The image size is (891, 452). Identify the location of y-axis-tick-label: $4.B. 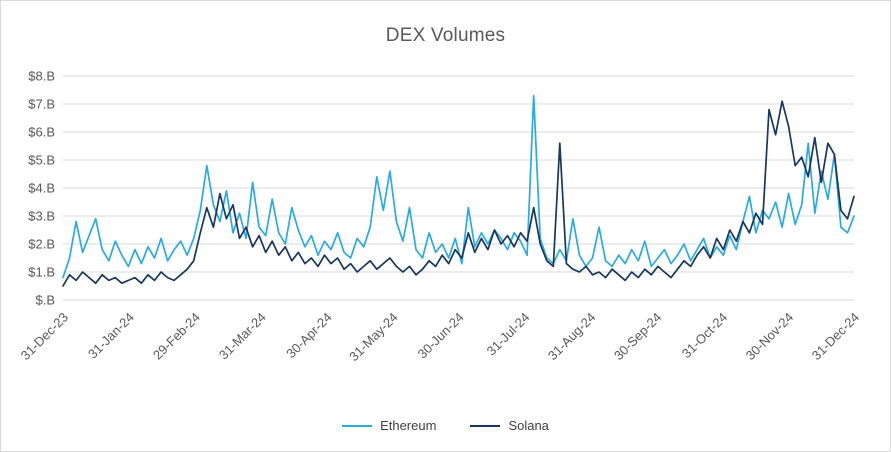
(41, 188).